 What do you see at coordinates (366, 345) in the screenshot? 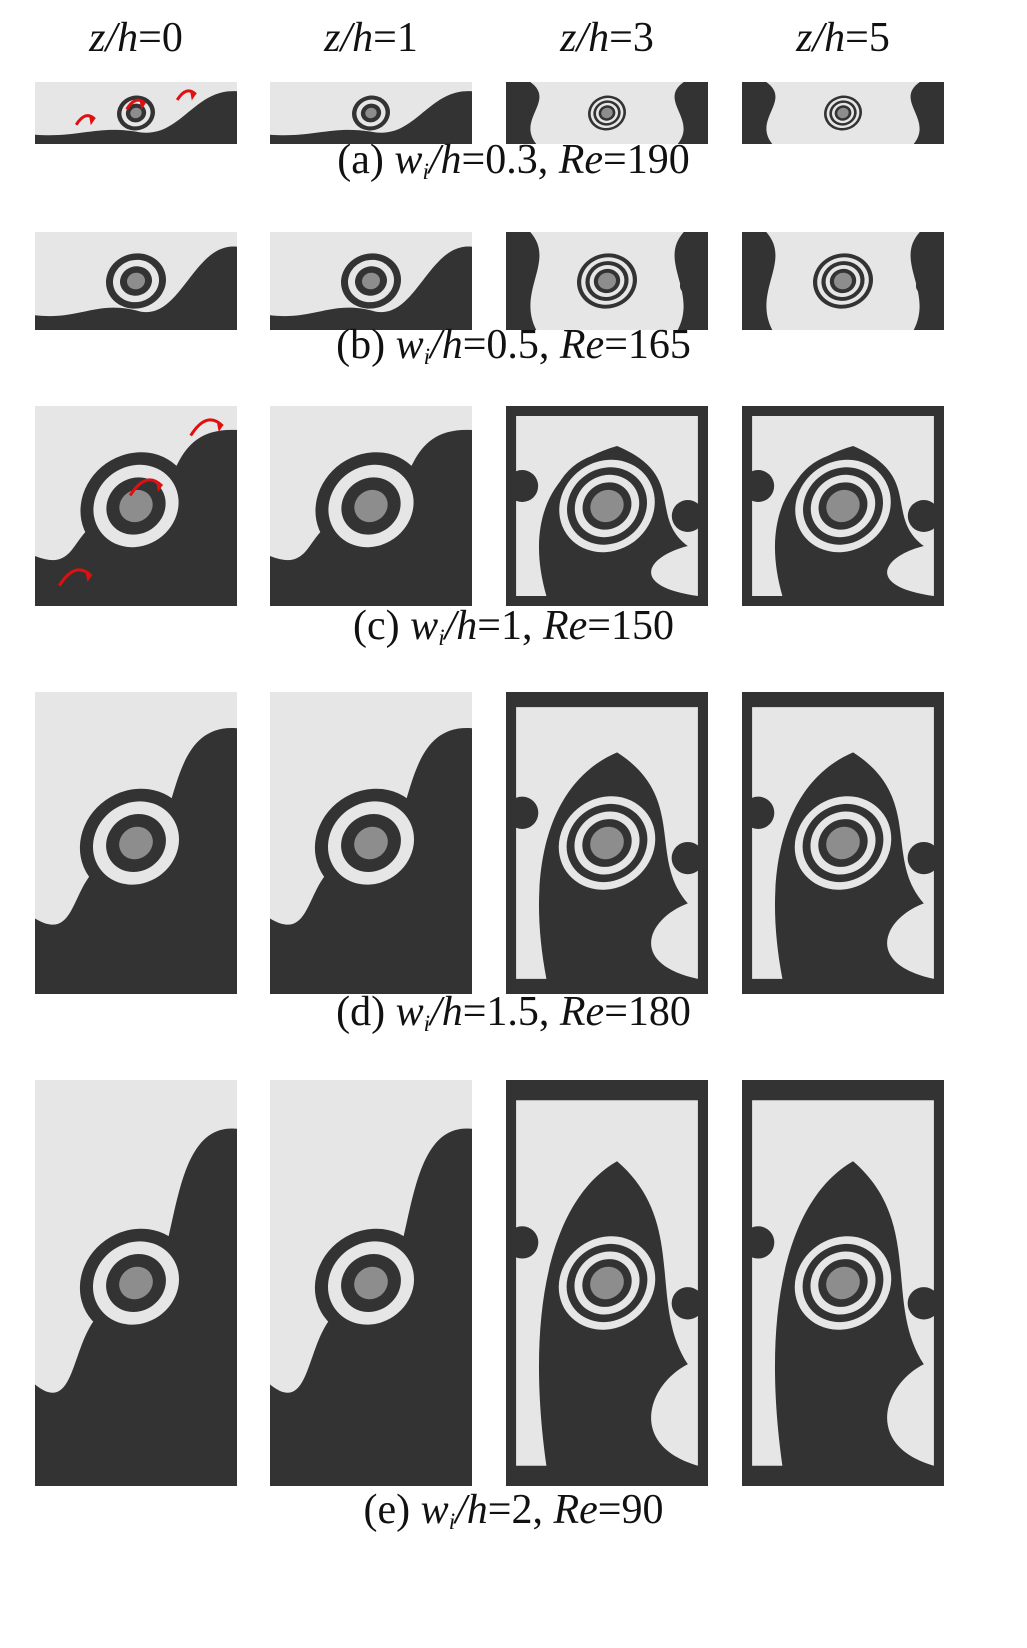
I see `caption-label: (b)` at bounding box center [366, 345].